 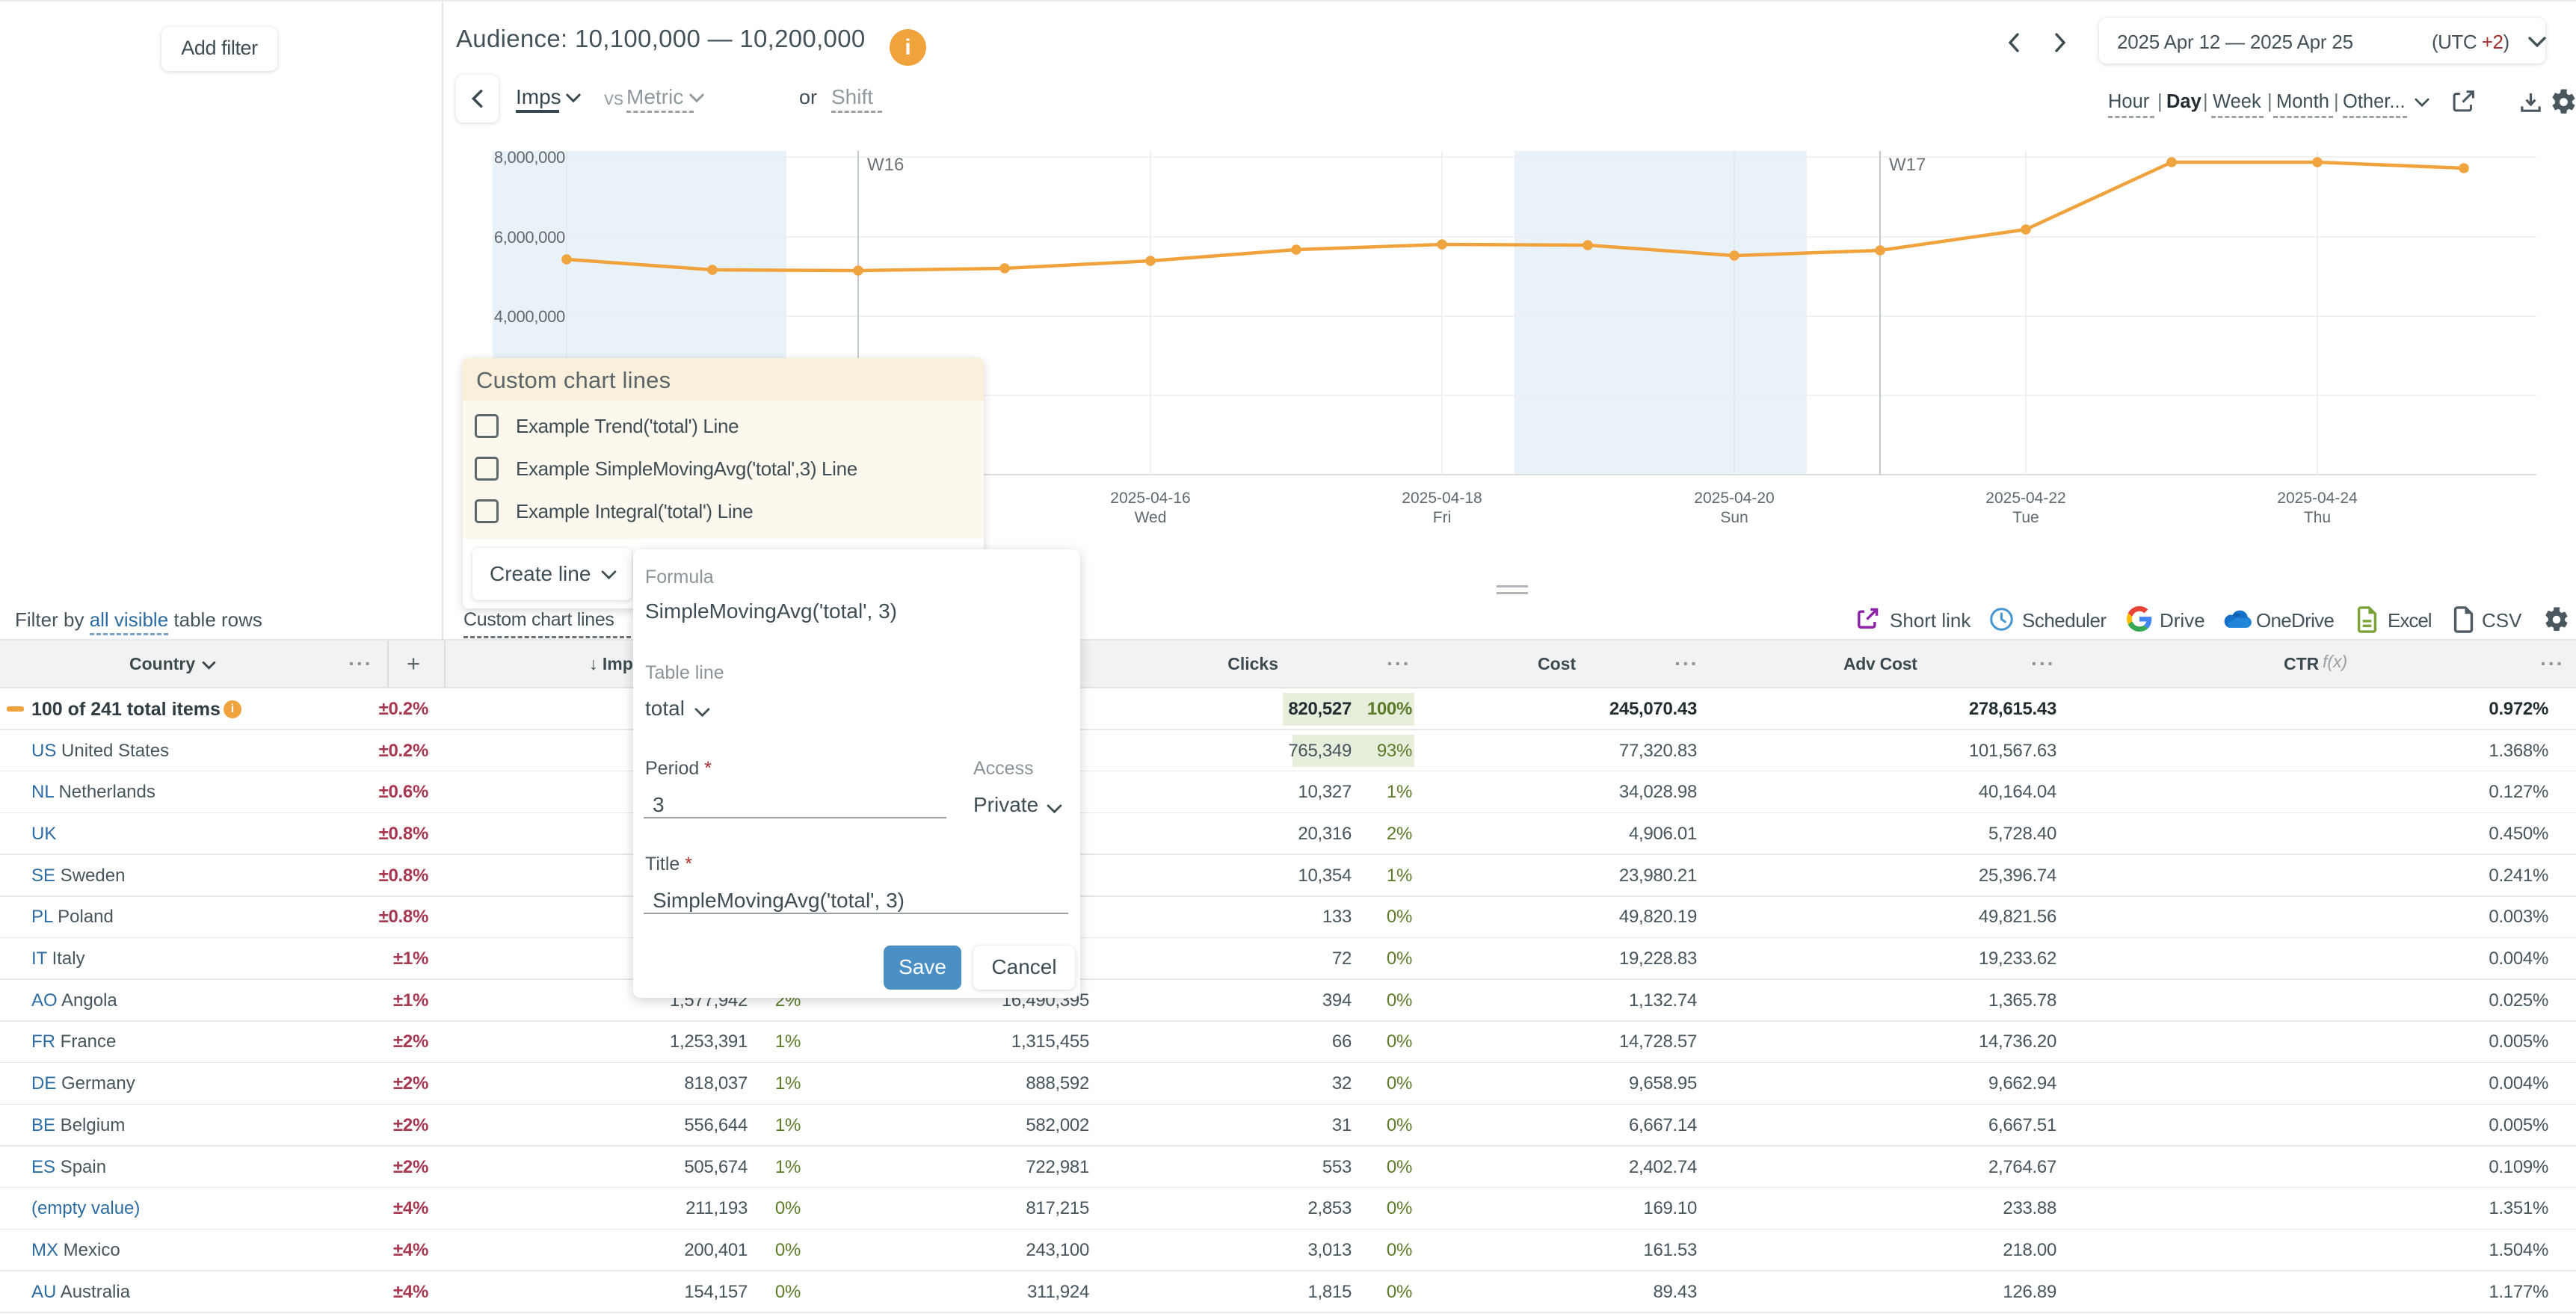 I want to click on svg-text: Thu, so click(x=2317, y=518).